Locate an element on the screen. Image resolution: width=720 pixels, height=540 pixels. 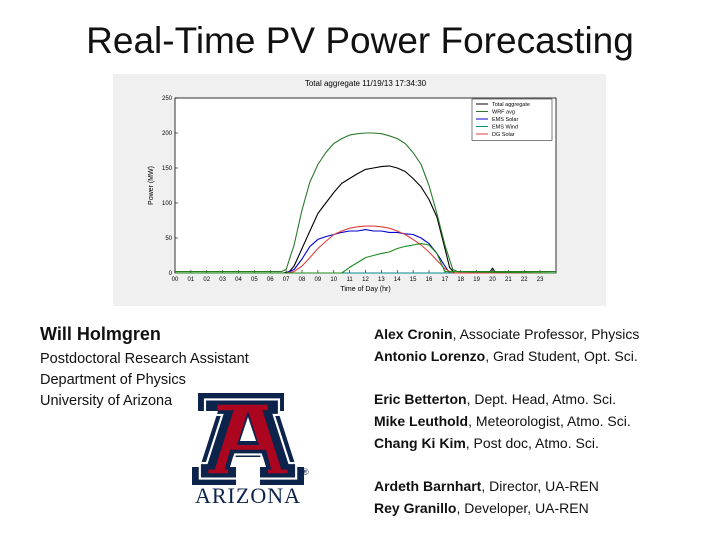
registered-mark: ® is located at coordinates (305, 472).